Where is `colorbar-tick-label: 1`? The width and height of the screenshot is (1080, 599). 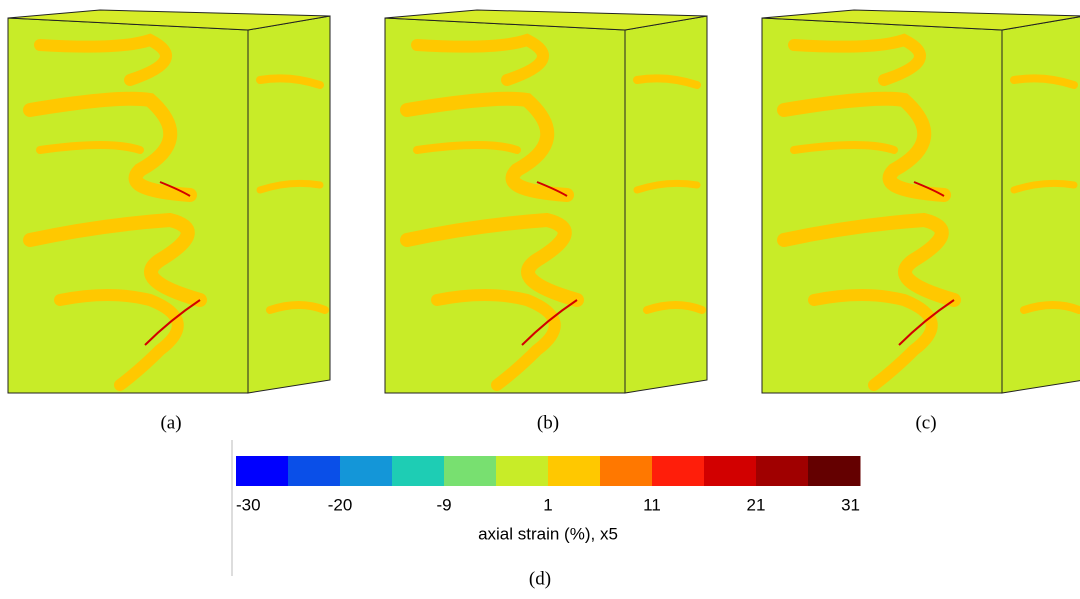
colorbar-tick-label: 1 is located at coordinates (547, 504).